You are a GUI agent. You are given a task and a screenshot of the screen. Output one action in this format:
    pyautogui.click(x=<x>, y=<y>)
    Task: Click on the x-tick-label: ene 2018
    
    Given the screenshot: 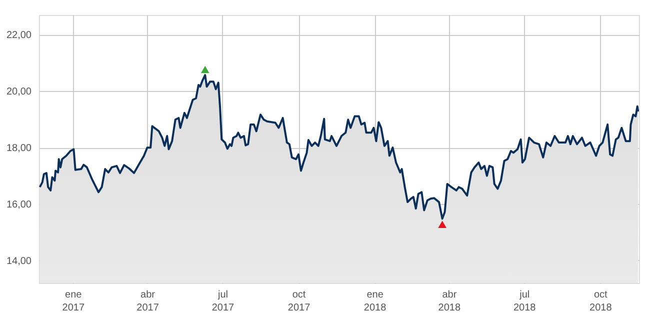 What is the action you would take?
    pyautogui.click(x=375, y=302)
    